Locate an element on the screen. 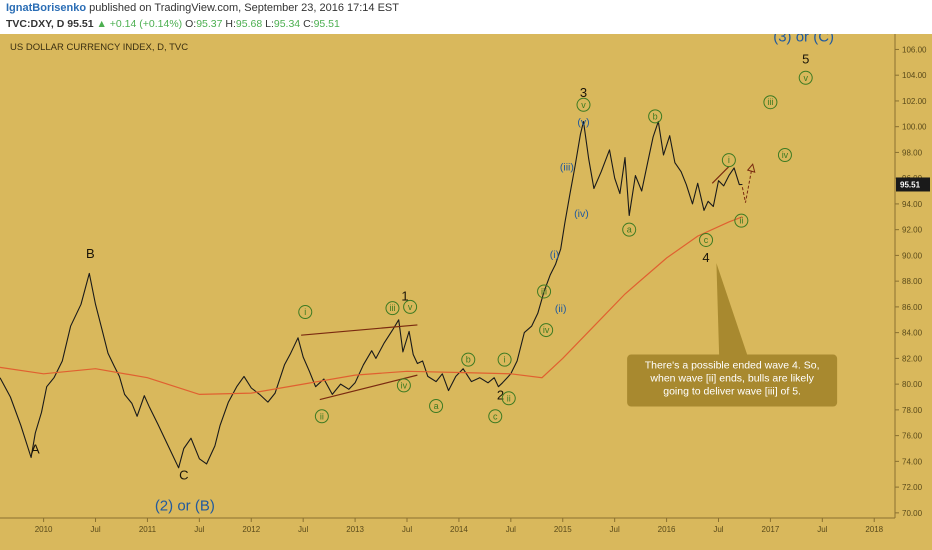 The height and width of the screenshot is (550, 932). y-tick-label: 76.00 is located at coordinates (912, 436).